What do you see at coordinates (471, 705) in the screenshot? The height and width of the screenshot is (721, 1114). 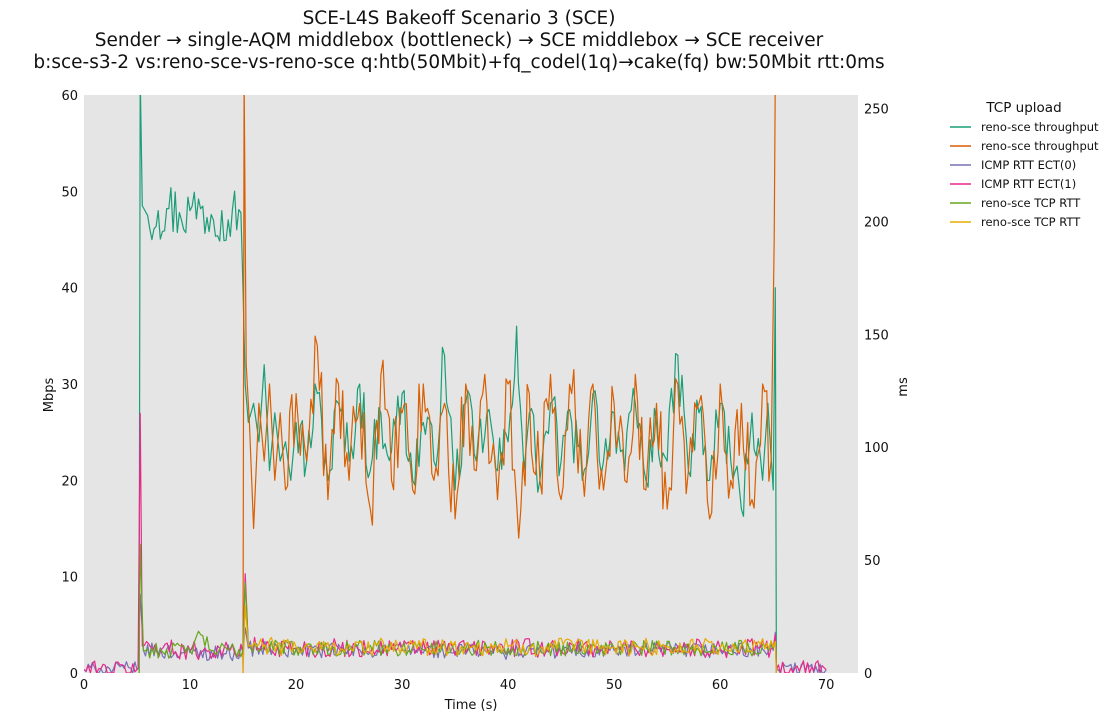 I see `x-axis-label: Time (s)` at bounding box center [471, 705].